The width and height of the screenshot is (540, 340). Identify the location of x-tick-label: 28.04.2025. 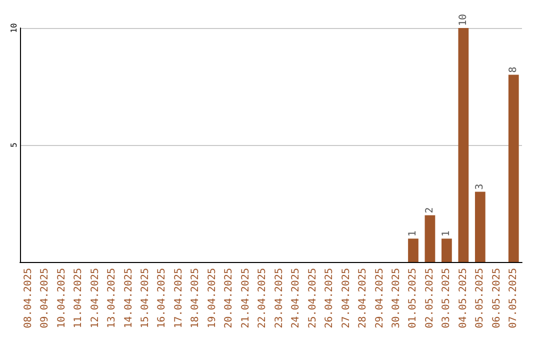
(363, 298).